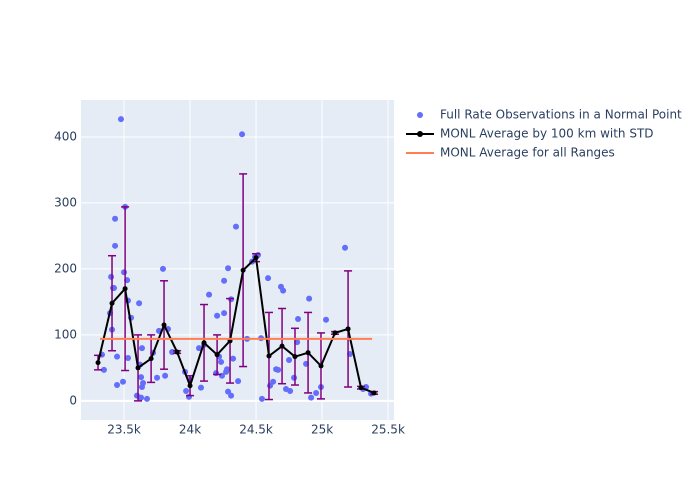 This screenshot has width=700, height=504. What do you see at coordinates (236, 324) in the screenshot?
I see `line` at bounding box center [236, 324].